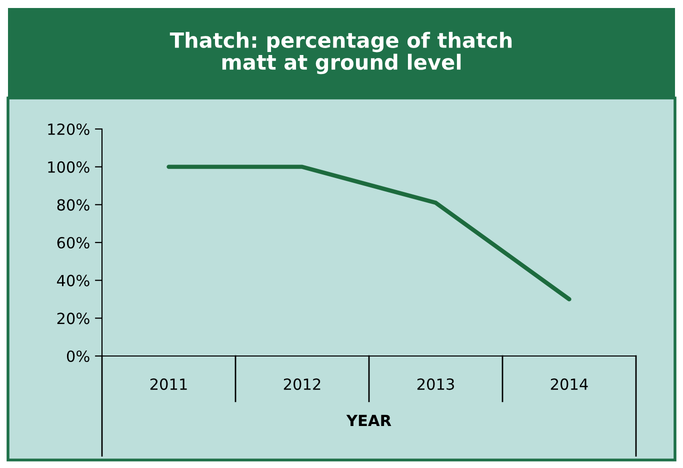 The width and height of the screenshot is (683, 468). What do you see at coordinates (78, 356) in the screenshot?
I see `y-tick-label: 0%` at bounding box center [78, 356].